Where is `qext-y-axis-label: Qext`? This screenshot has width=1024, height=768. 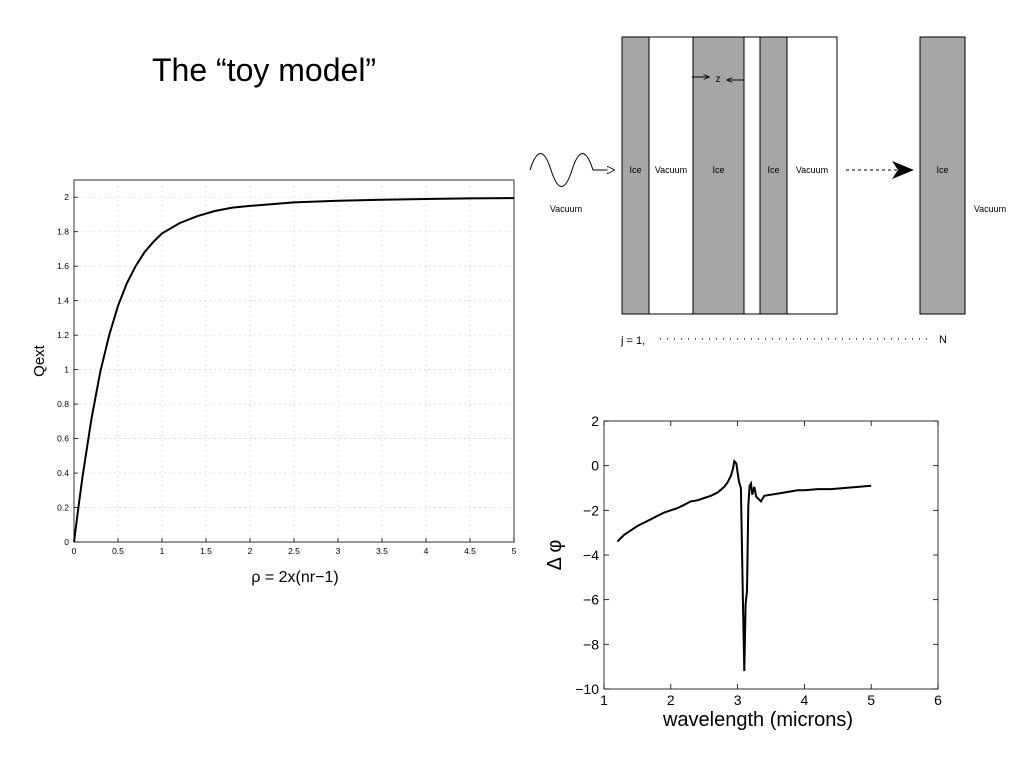 qext-y-axis-label: Qext is located at coordinates (39, 360).